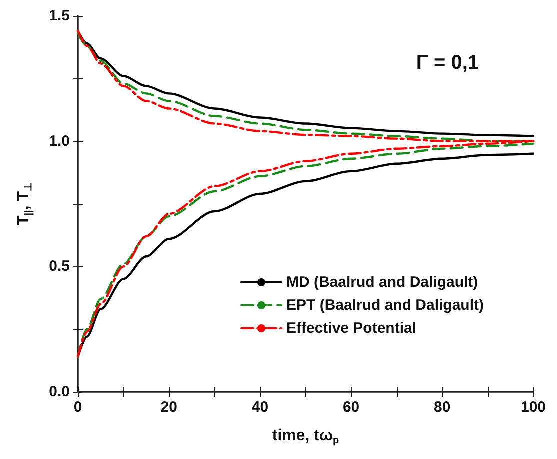 This screenshot has height=459, width=557. Describe the element at coordinates (25, 204) in the screenshot. I see `y-axis-title: T||, T⊥` at that location.